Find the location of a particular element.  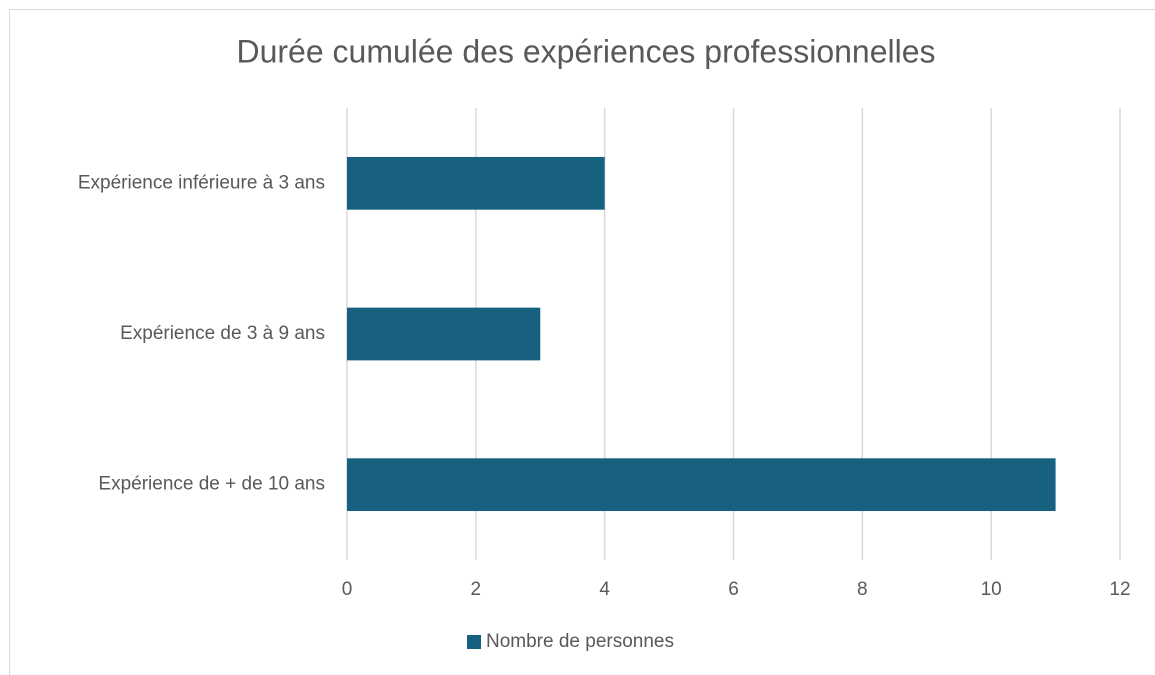

x-tick-label: 6 is located at coordinates (733, 589).